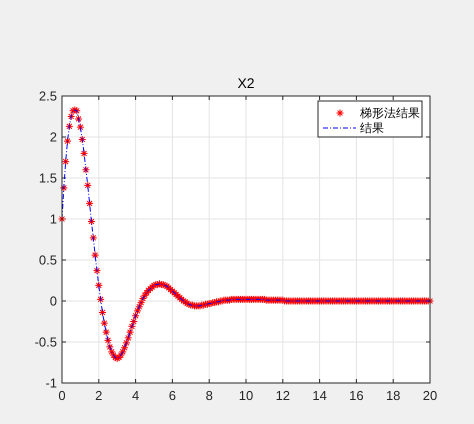 This screenshot has width=474, height=424. Describe the element at coordinates (246, 83) in the screenshot. I see `chart-title: X2` at that location.